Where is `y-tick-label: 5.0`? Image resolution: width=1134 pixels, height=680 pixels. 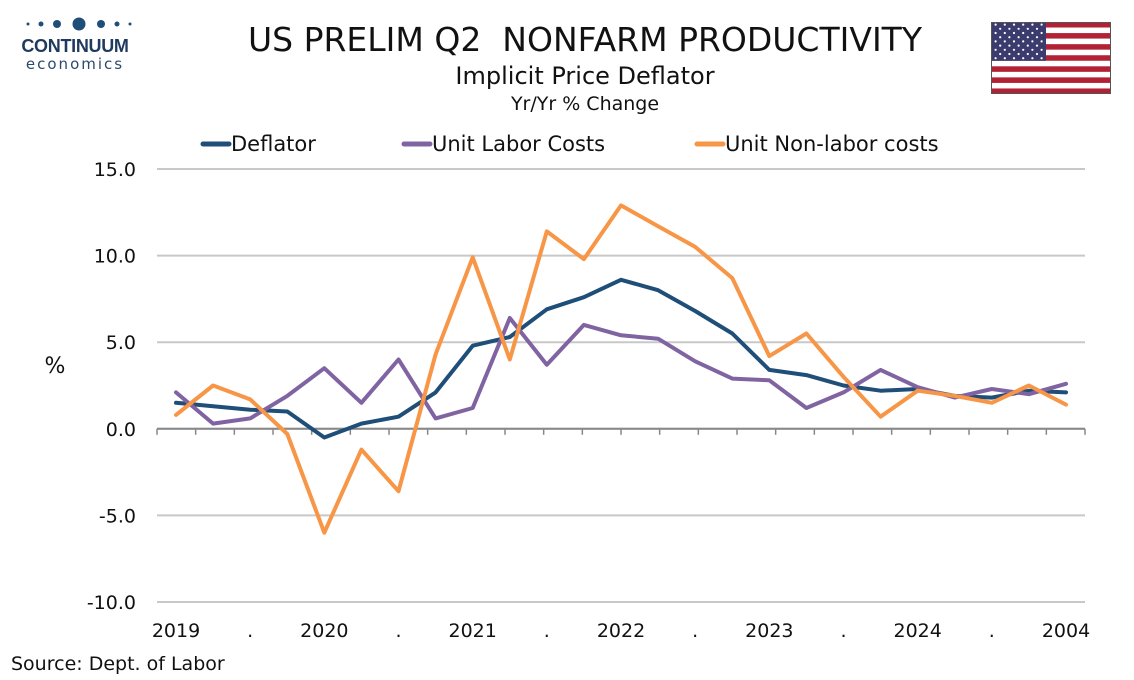 y-tick-label: 5.0 is located at coordinates (121, 343).